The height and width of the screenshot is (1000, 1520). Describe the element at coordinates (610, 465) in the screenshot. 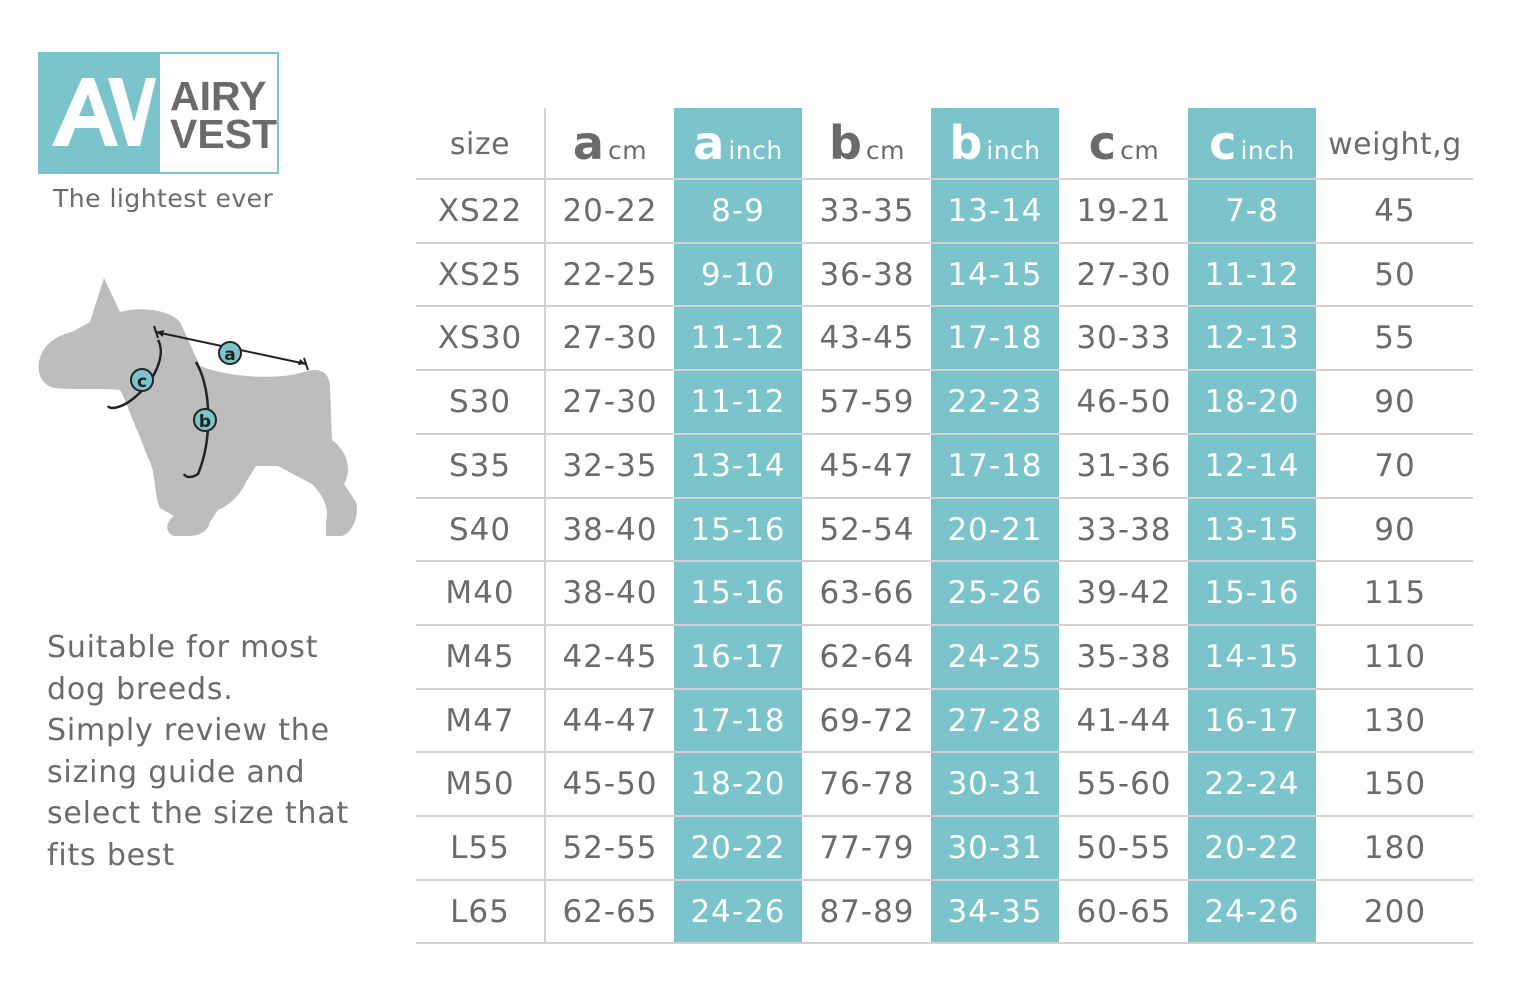

I see `cell-a-cm: 32-35` at that location.